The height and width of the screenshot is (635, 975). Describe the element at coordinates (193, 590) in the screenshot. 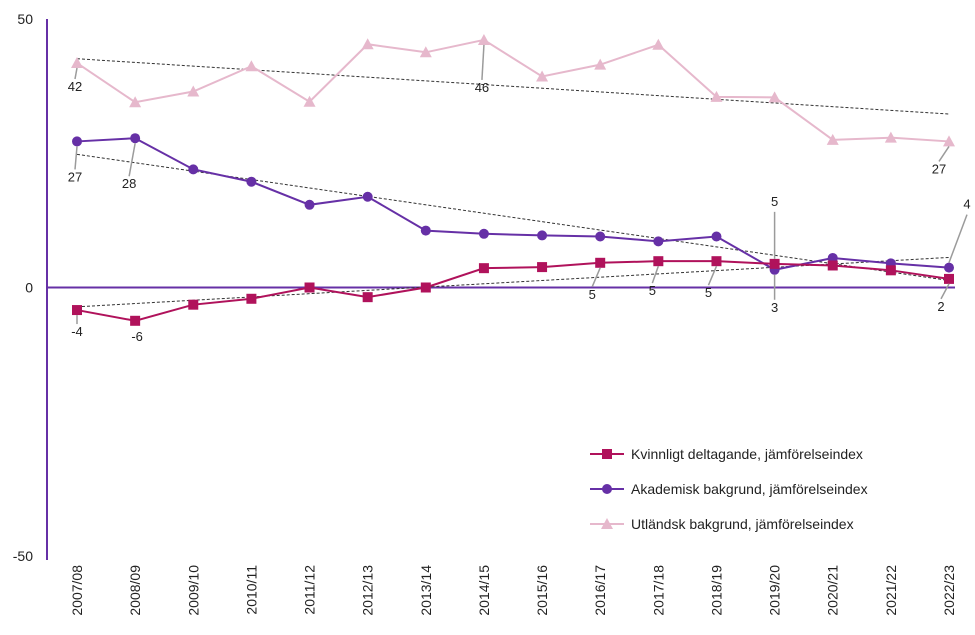

I see `x-tick-label: 2009/10` at that location.